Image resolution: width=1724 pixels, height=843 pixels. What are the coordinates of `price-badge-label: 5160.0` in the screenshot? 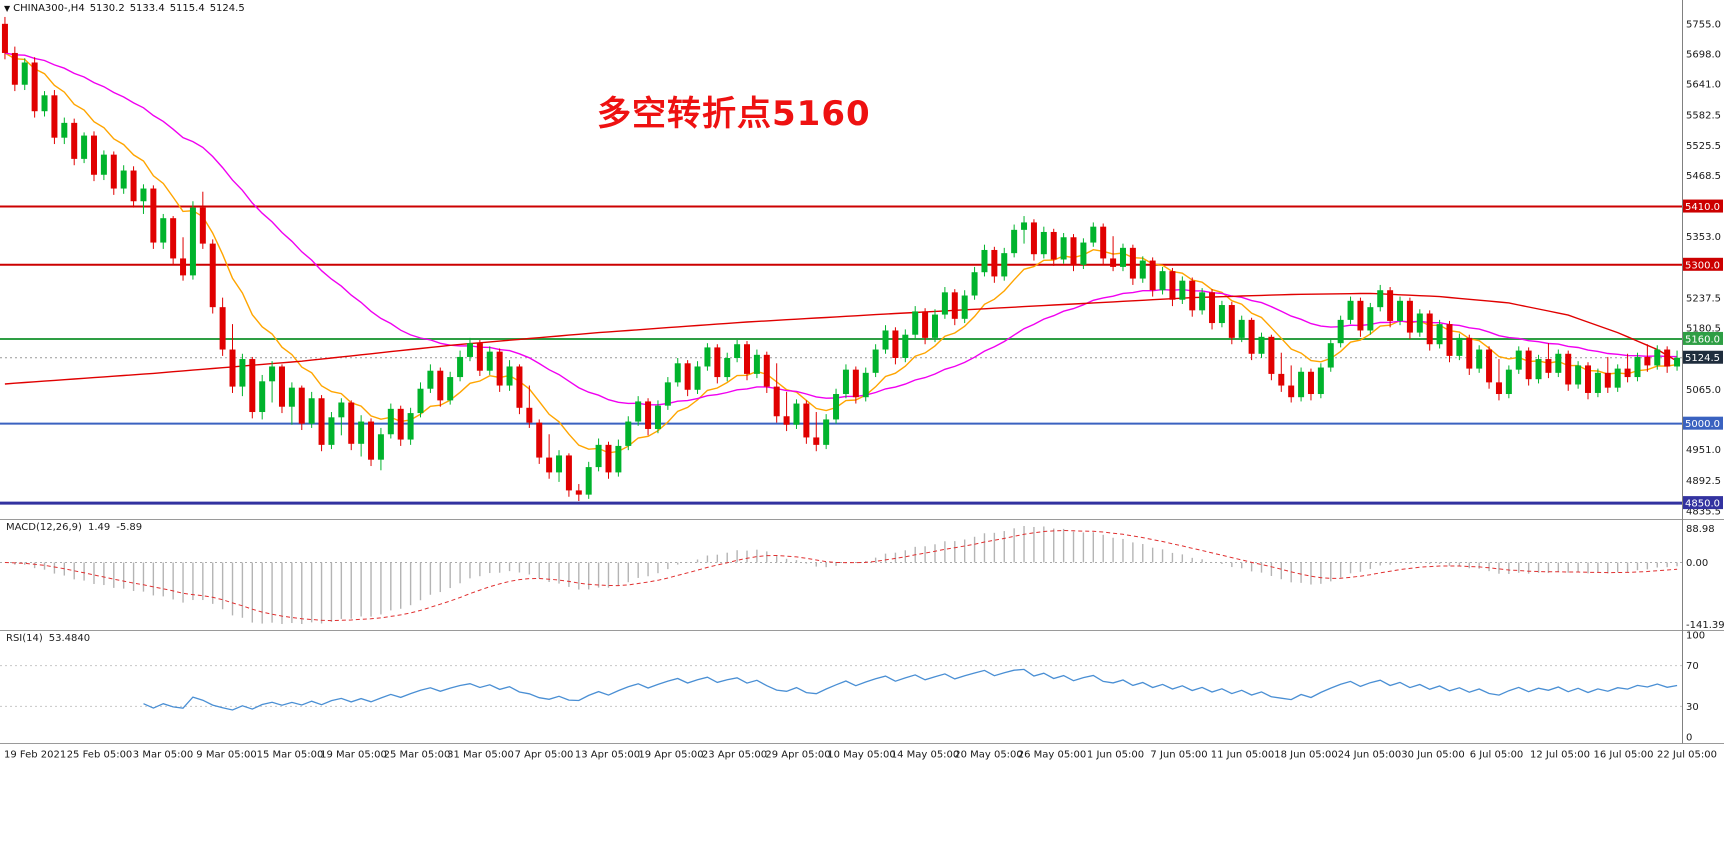 It's located at (1702, 339).